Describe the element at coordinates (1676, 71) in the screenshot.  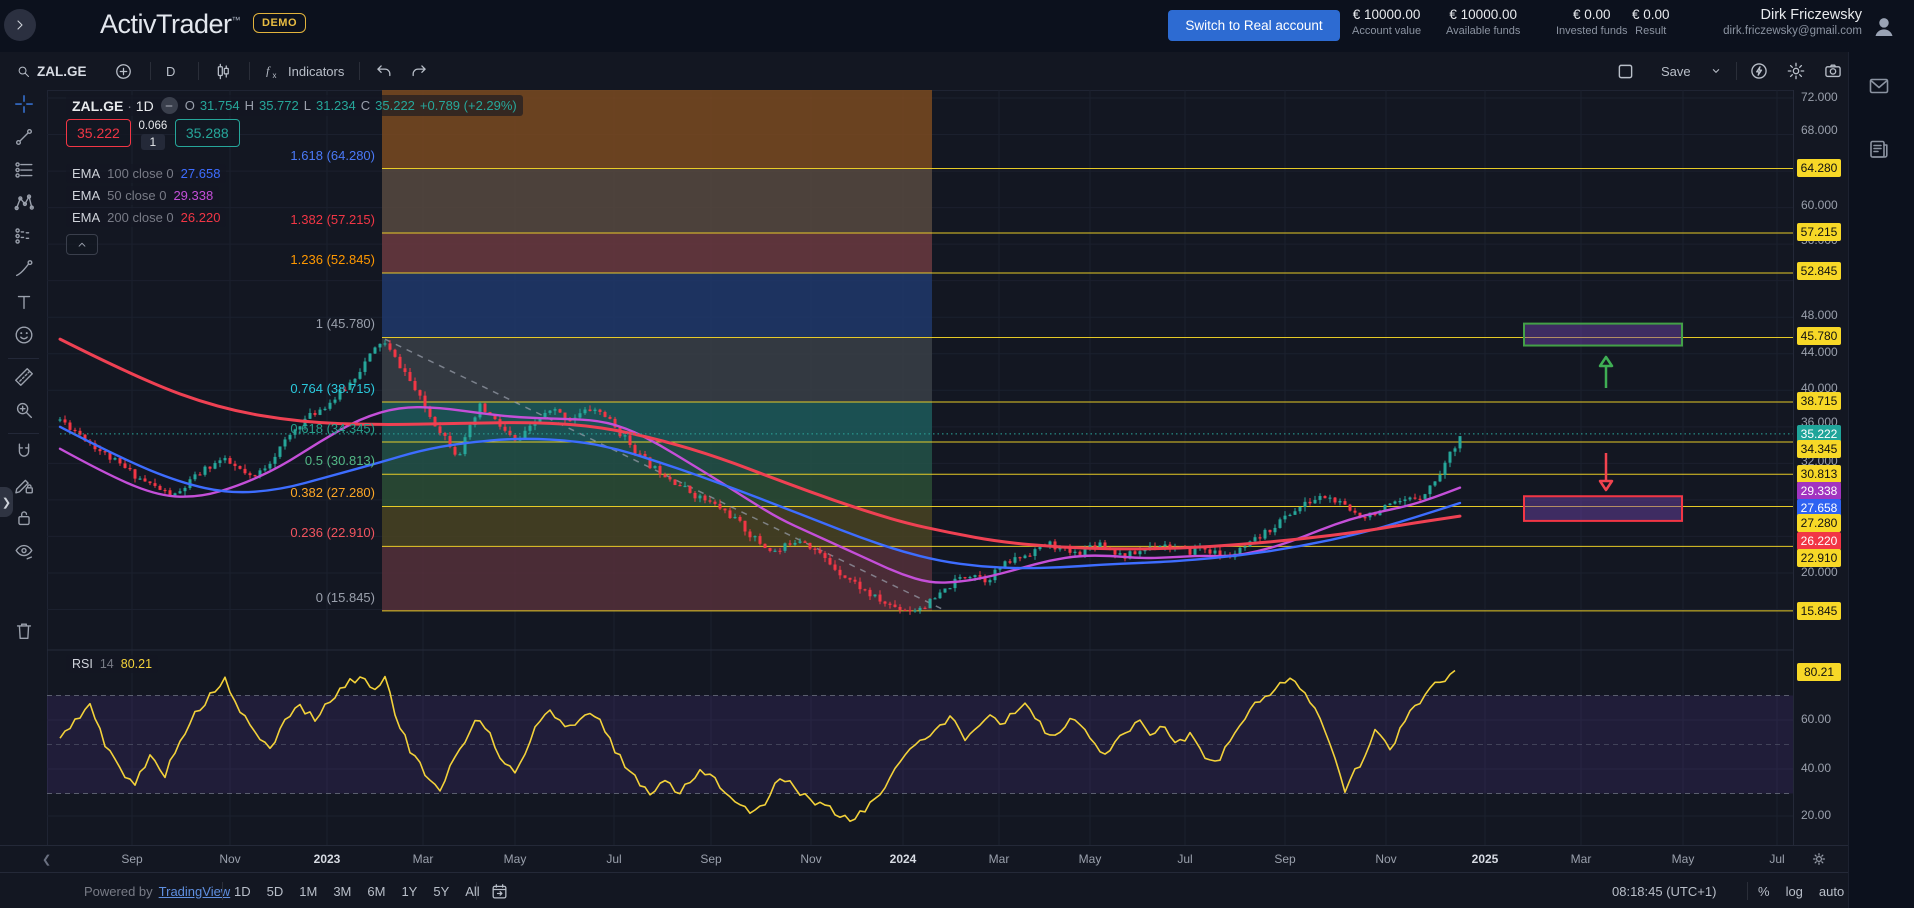
I see `save-button: Save` at that location.